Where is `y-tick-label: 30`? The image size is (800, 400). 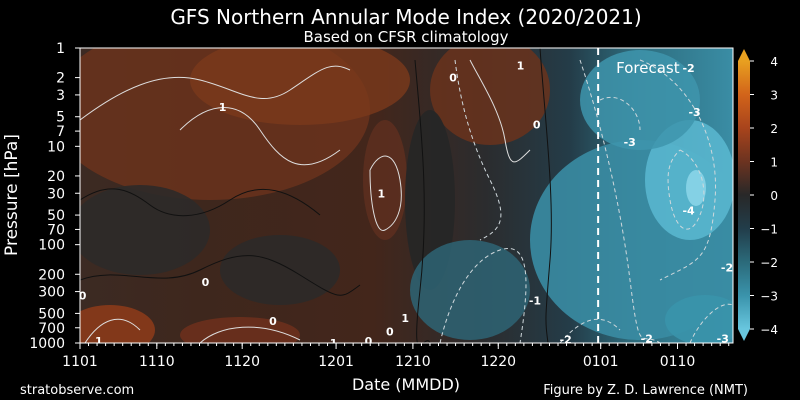
y-tick-label: 30 is located at coordinates (56, 194).